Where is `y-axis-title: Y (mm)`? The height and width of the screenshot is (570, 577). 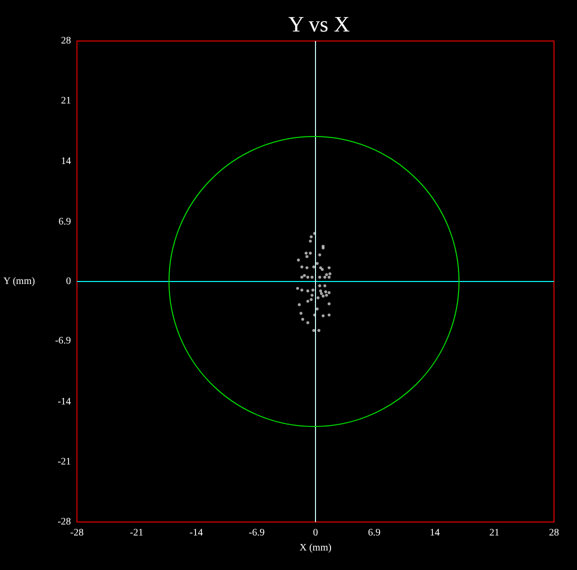 y-axis-title: Y (mm) is located at coordinates (19, 281).